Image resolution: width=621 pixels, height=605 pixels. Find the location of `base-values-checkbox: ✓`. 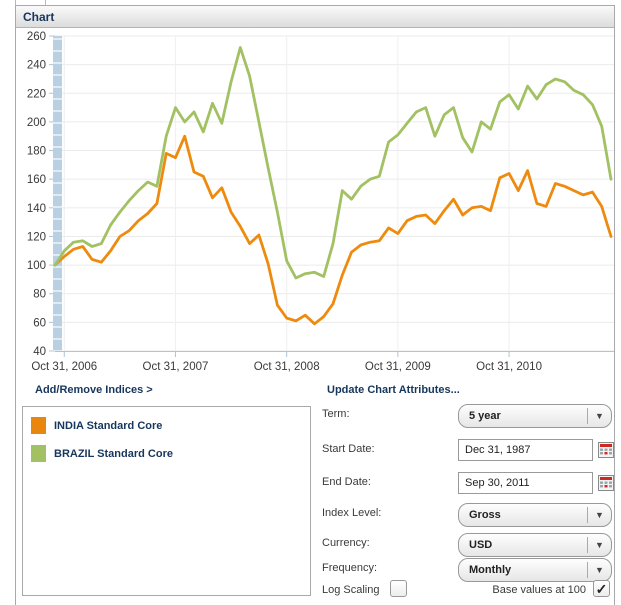

base-values-checkbox: ✓ is located at coordinates (601, 588).